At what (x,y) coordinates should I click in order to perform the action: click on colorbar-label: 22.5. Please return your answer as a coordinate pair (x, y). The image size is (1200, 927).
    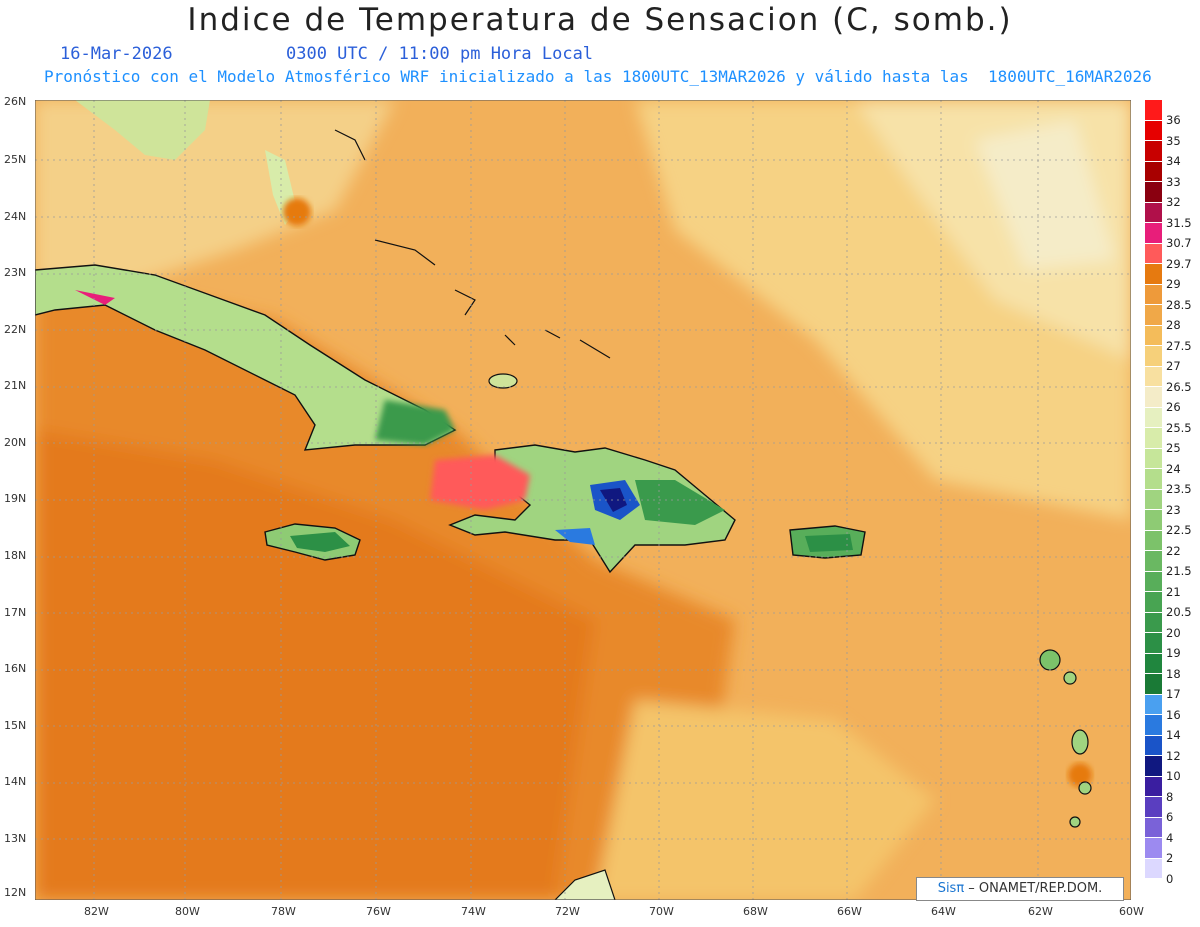
    Looking at the image, I should click on (1179, 530).